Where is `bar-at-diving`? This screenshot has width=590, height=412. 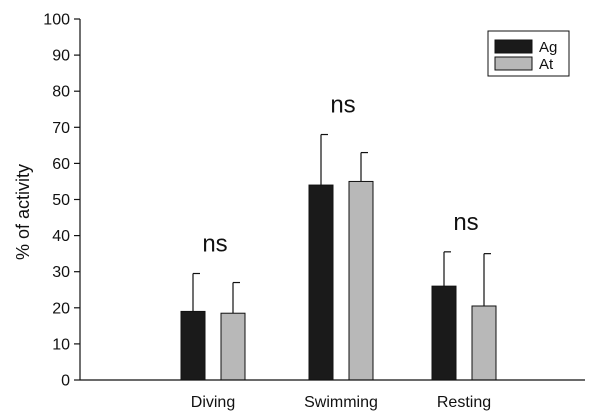
bar-at-diving is located at coordinates (233, 346).